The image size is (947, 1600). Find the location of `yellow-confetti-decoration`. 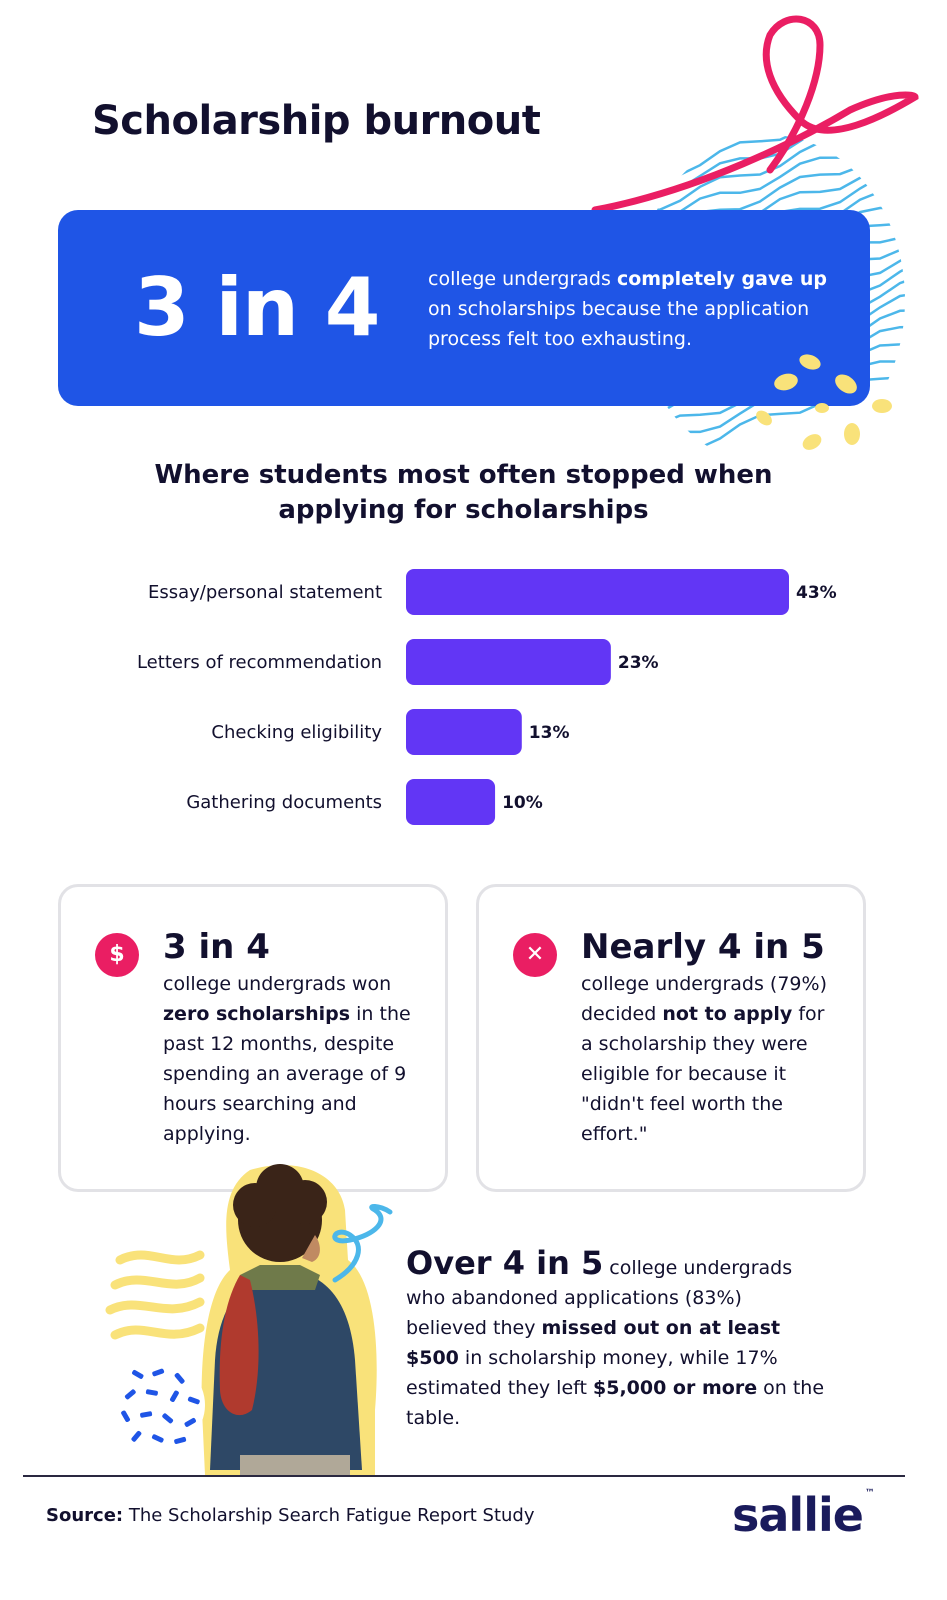

yellow-confetti-decoration is located at coordinates (824, 402).